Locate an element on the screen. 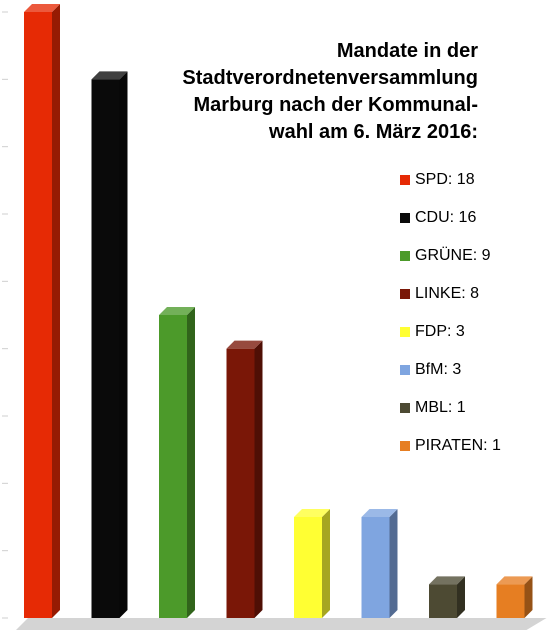 The image size is (560, 631). legend-item: MBL: 1 is located at coordinates (450, 408).